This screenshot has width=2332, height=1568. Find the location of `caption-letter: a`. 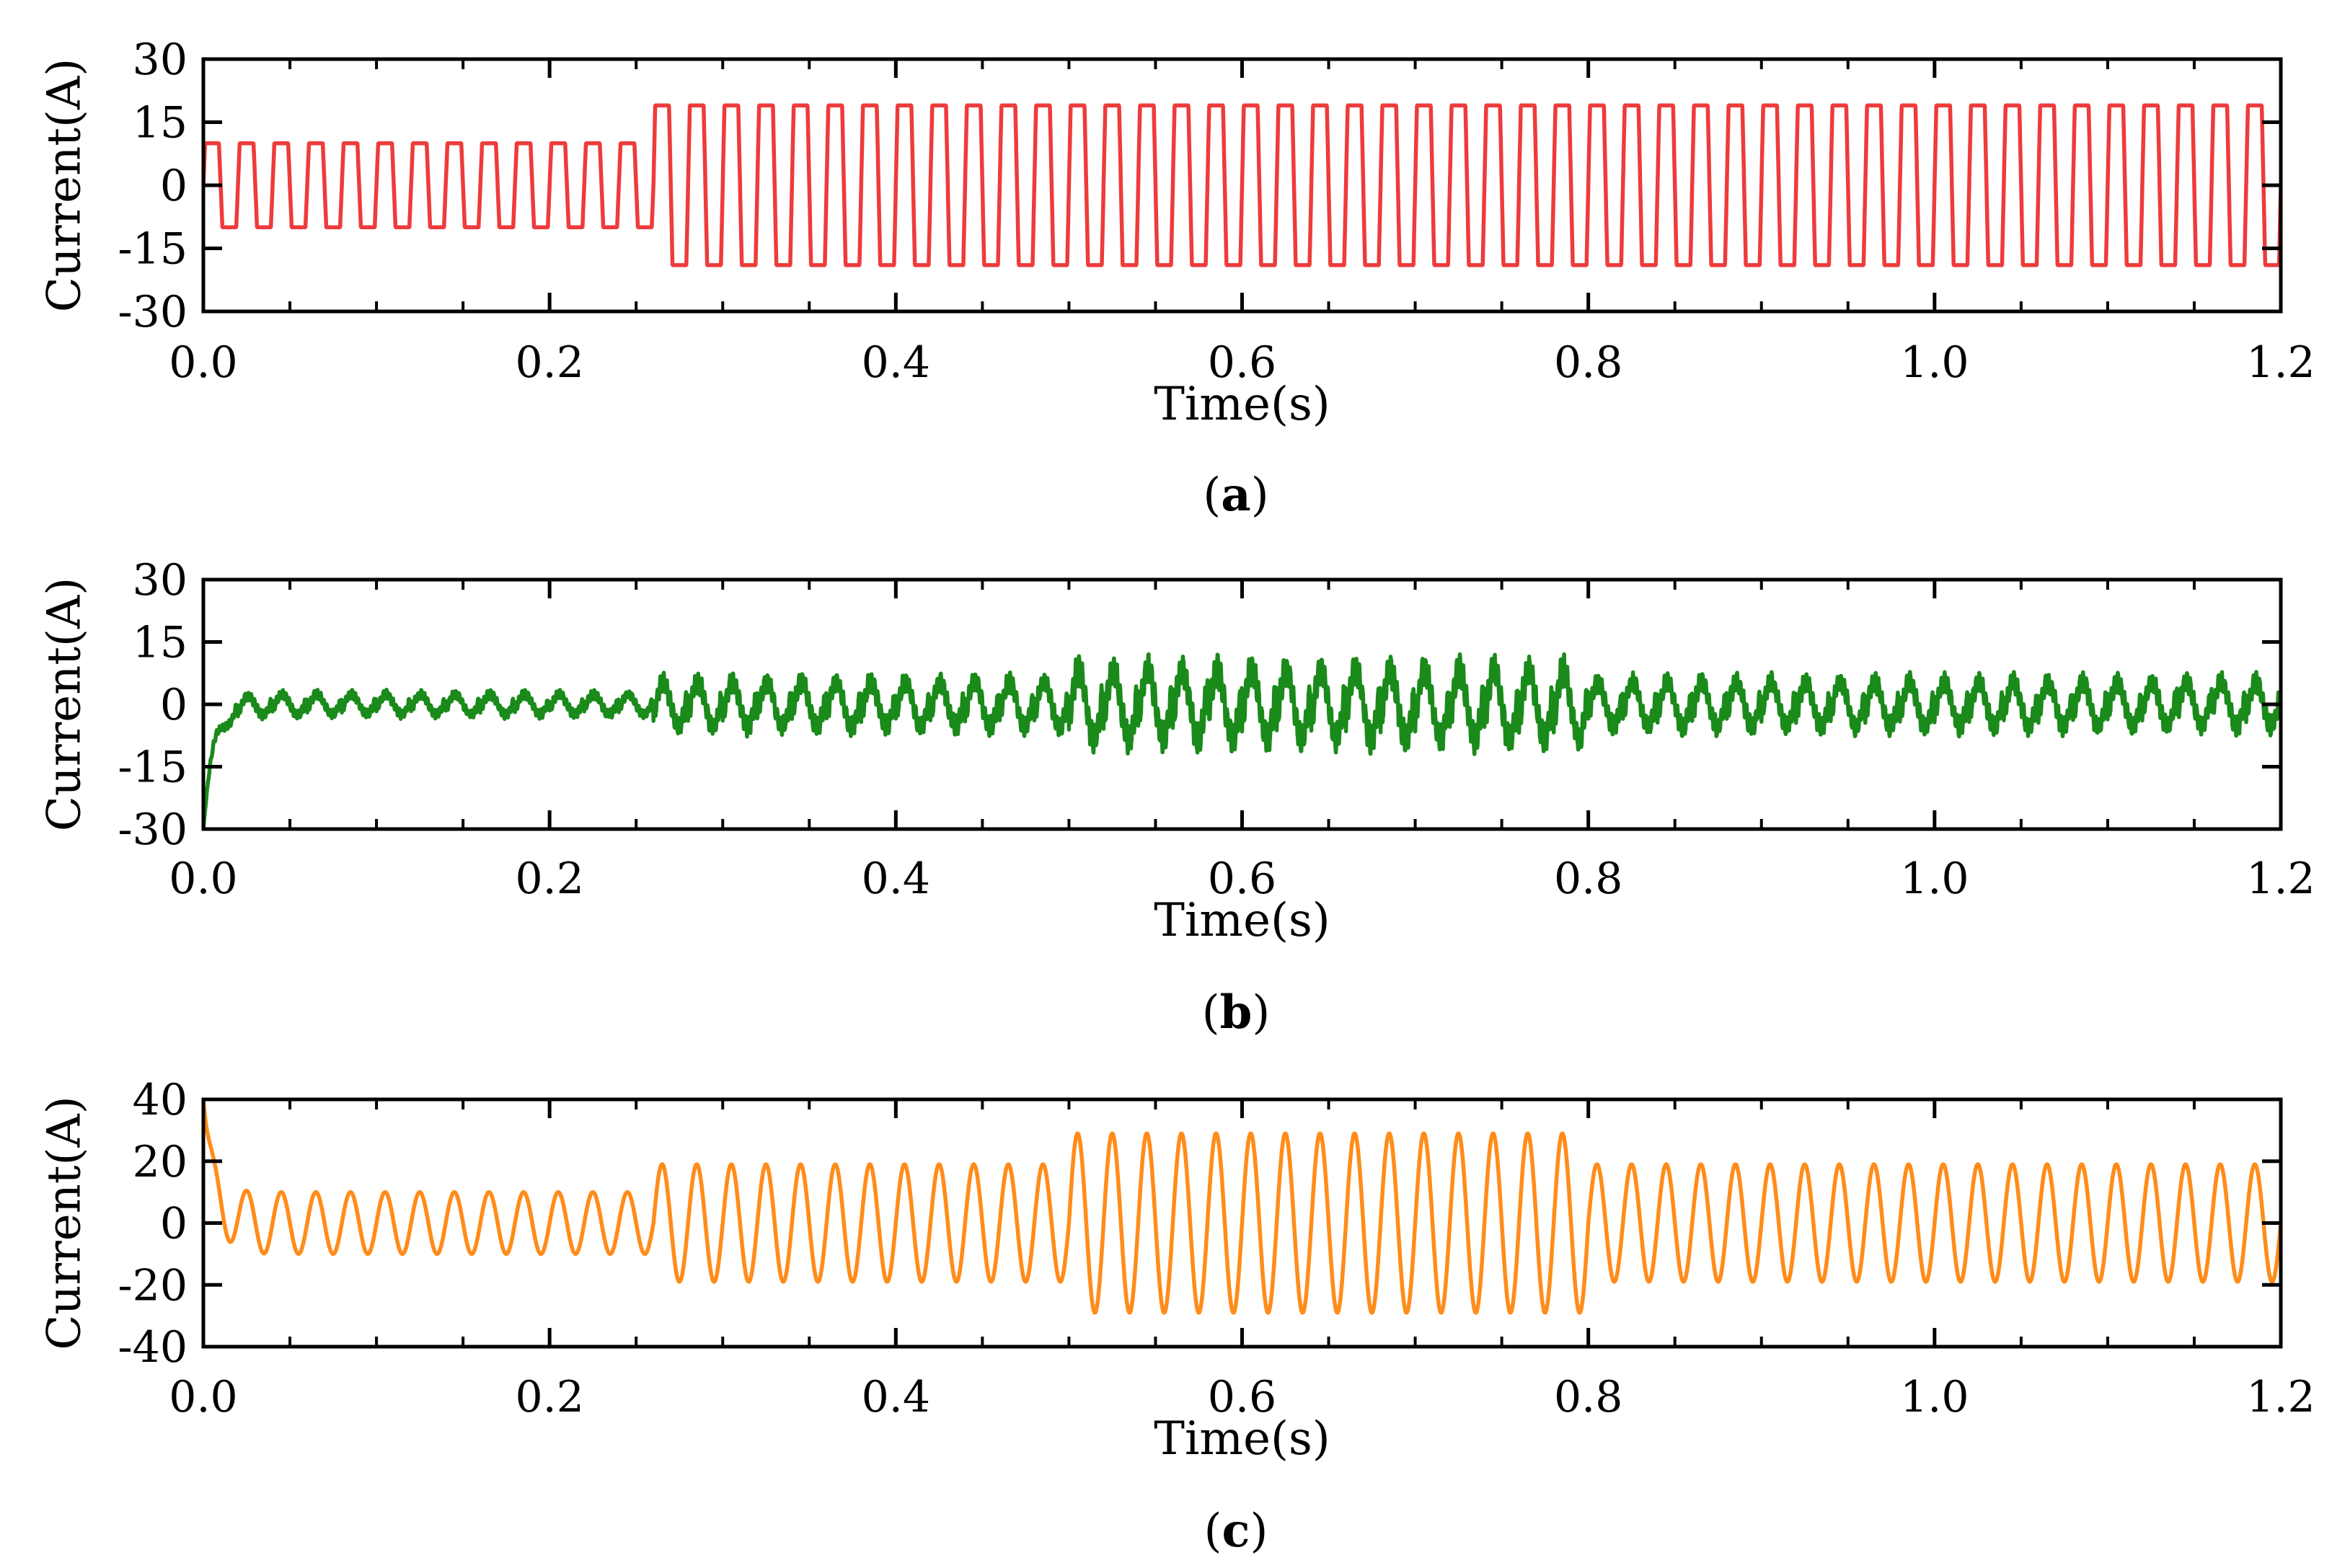

caption-letter: a is located at coordinates (1235, 495).